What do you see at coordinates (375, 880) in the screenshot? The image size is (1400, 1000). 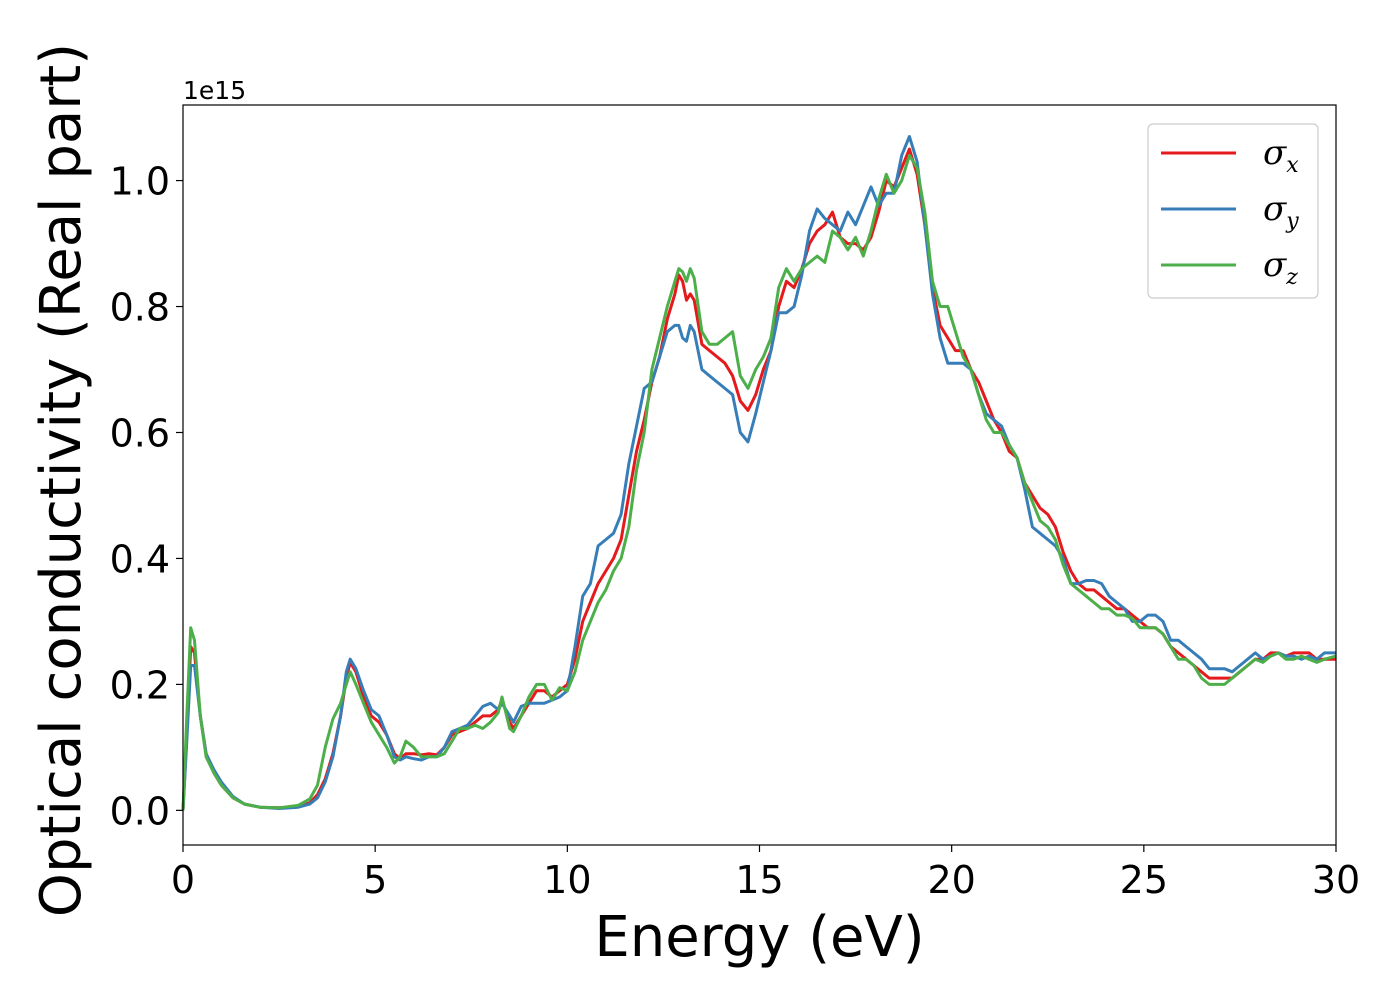 I see `x-tick-label: 5` at bounding box center [375, 880].